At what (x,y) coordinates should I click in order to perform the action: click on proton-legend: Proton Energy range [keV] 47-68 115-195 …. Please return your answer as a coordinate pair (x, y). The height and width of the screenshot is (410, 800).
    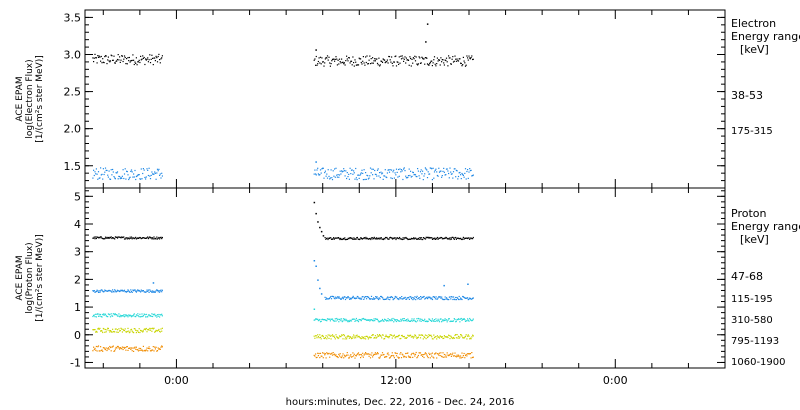
    Looking at the image, I should click on (765, 287).